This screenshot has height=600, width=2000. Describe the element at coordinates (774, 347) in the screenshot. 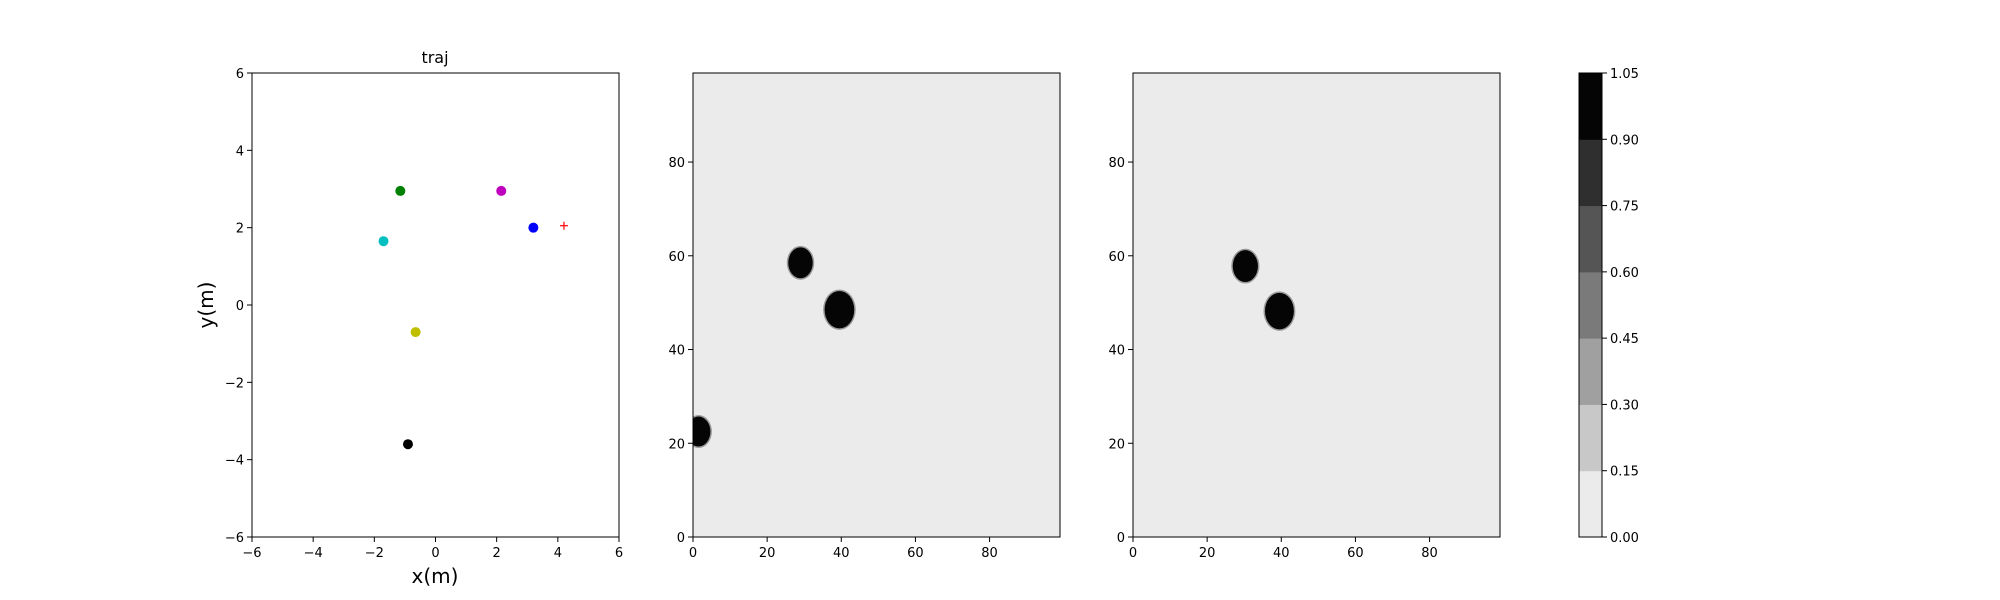

I see `map-1-obstacles` at that location.